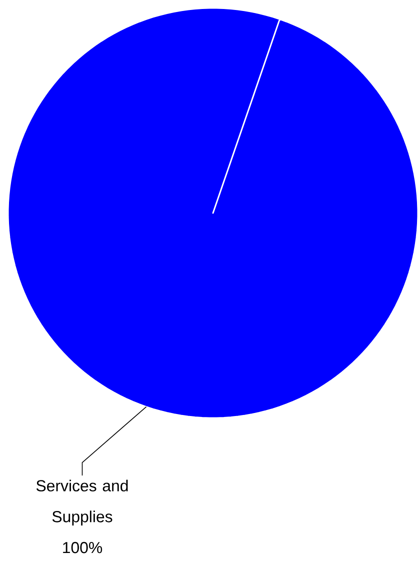 This screenshot has width=419, height=572. What do you see at coordinates (82, 548) in the screenshot?
I see `data-label: 100%` at bounding box center [82, 548].